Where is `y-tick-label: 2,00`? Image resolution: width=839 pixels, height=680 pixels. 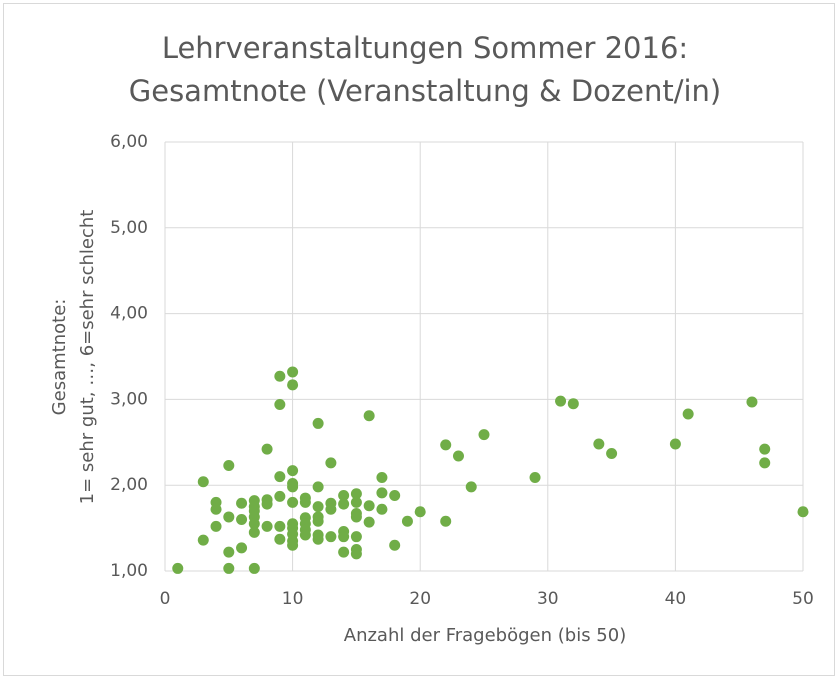
y-tick-label: 2,00 is located at coordinates (129, 485).